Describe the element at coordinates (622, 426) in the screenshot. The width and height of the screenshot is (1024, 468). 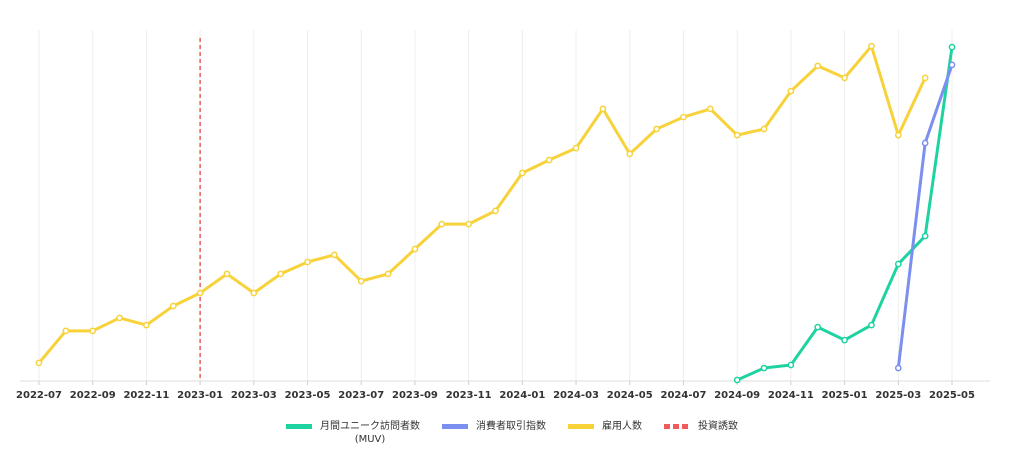
I see `legend-label: 雇用人数` at that location.